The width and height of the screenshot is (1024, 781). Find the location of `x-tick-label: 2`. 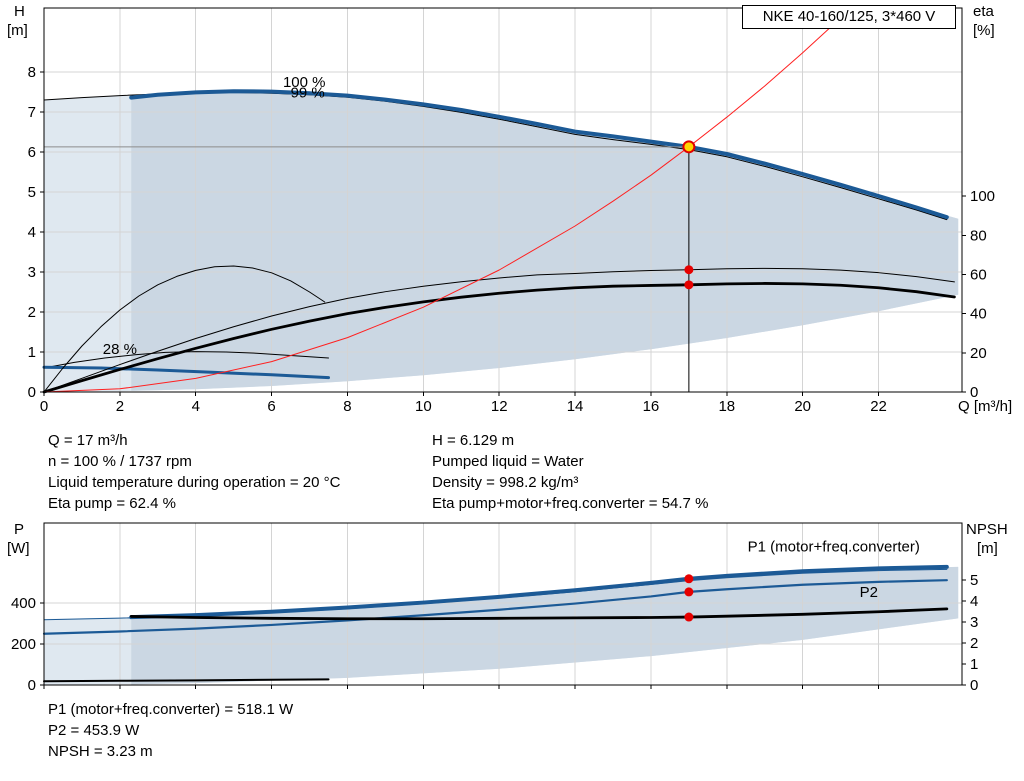

x-tick-label: 2 is located at coordinates (120, 406).